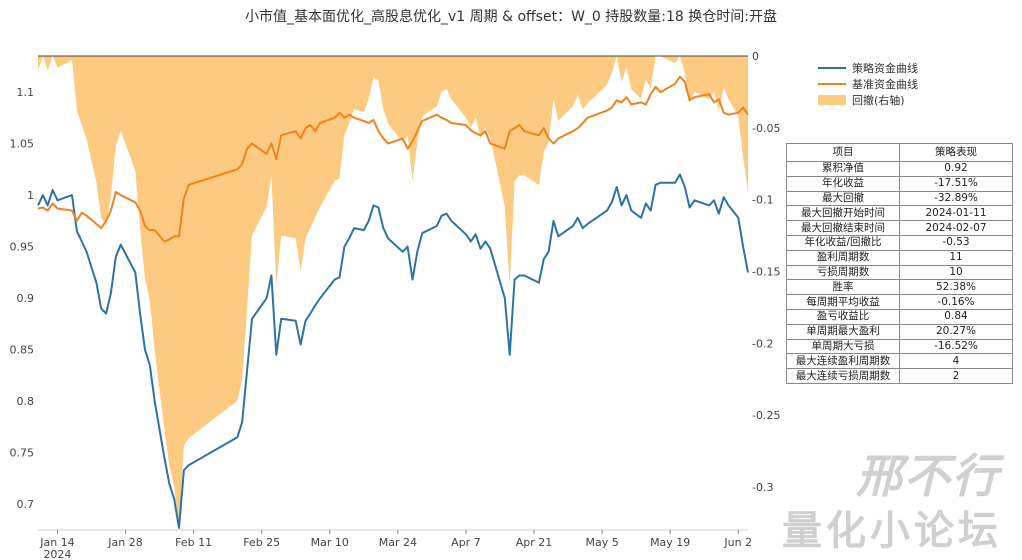 Image resolution: width=1022 pixels, height=560 pixels. I want to click on stats-header-item: 项目, so click(843, 152).